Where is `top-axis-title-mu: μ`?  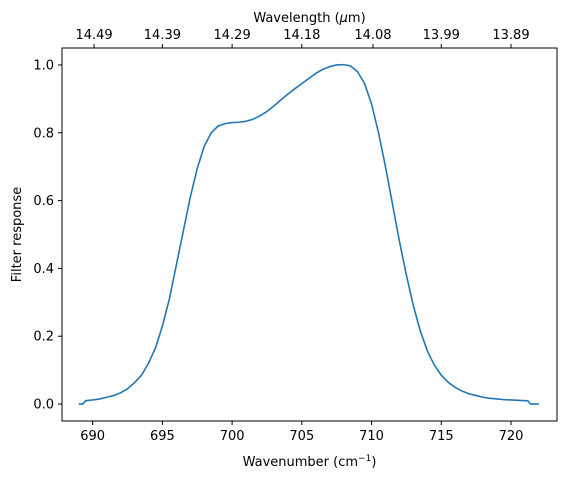
top-axis-title-mu: μ is located at coordinates (343, 18).